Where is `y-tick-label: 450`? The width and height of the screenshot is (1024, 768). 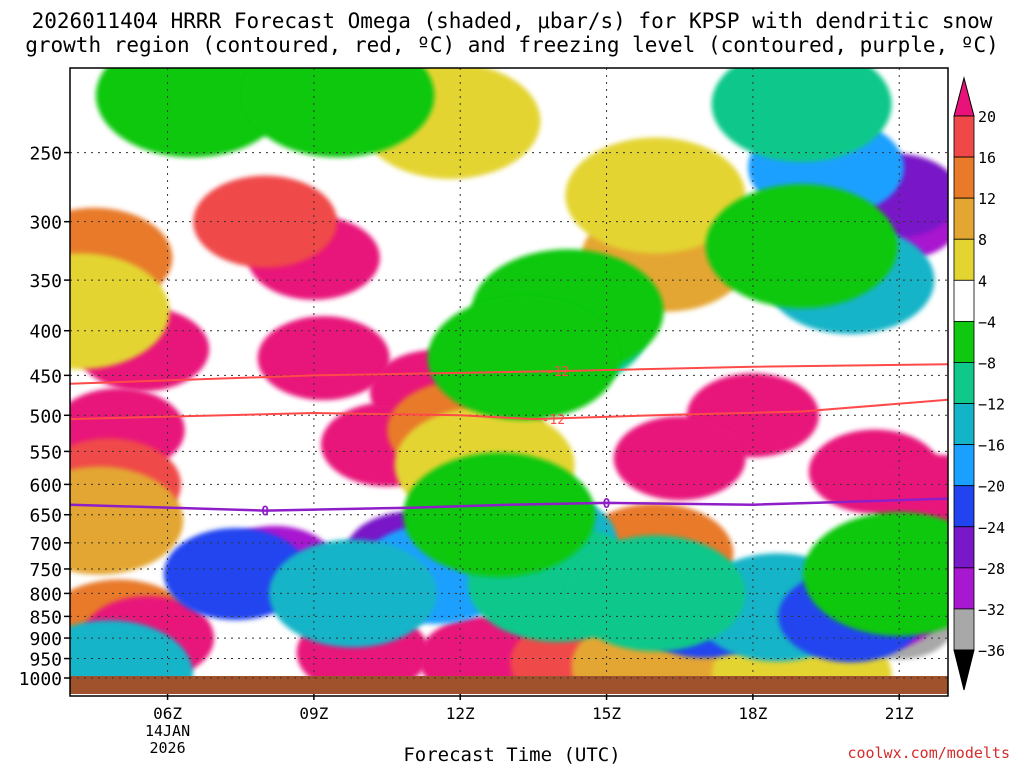
y-tick-label: 450 is located at coordinates (45, 376).